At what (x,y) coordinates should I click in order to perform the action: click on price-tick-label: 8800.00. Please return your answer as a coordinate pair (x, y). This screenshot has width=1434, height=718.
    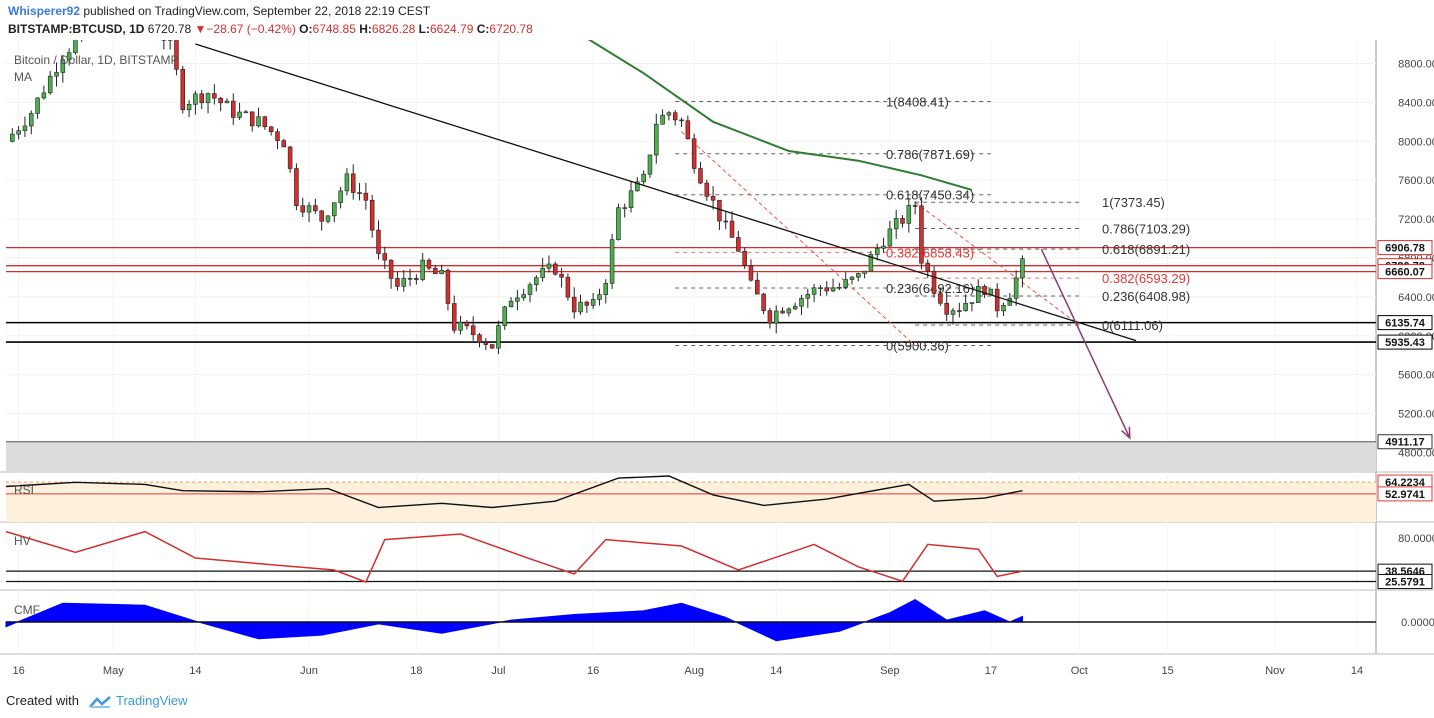
    Looking at the image, I should click on (1416, 64).